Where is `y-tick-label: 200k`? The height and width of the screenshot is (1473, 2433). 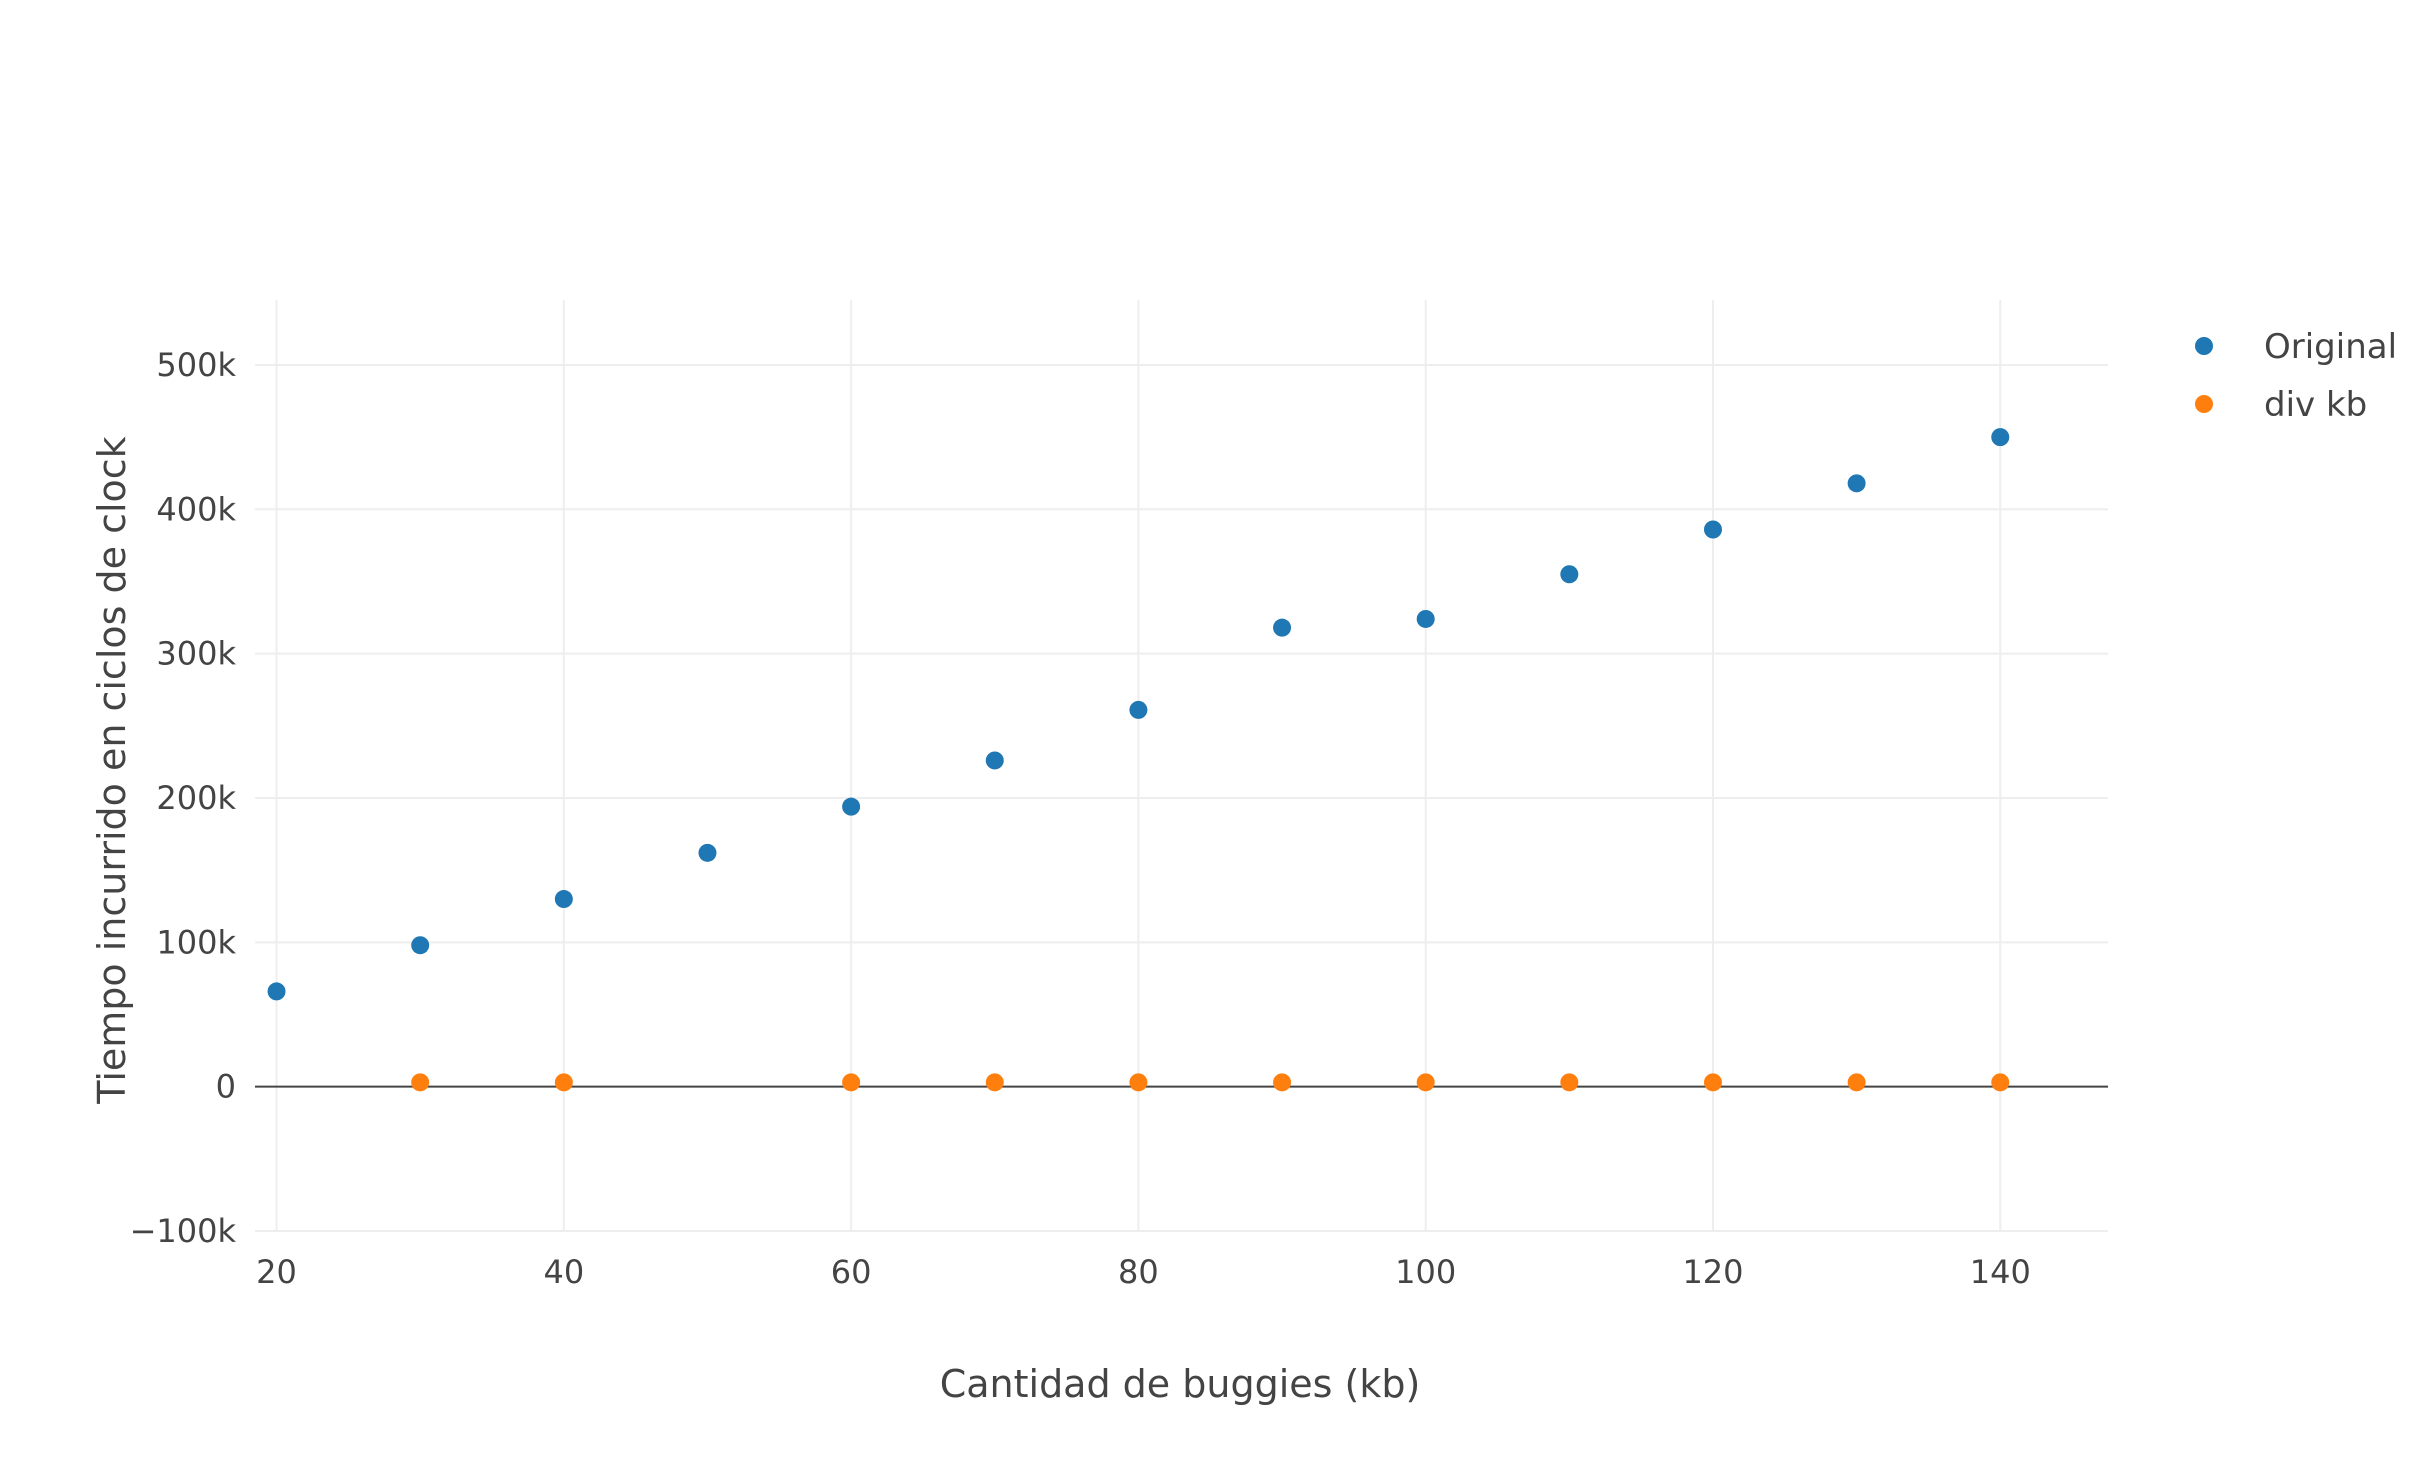 y-tick-label: 200k is located at coordinates (196, 798).